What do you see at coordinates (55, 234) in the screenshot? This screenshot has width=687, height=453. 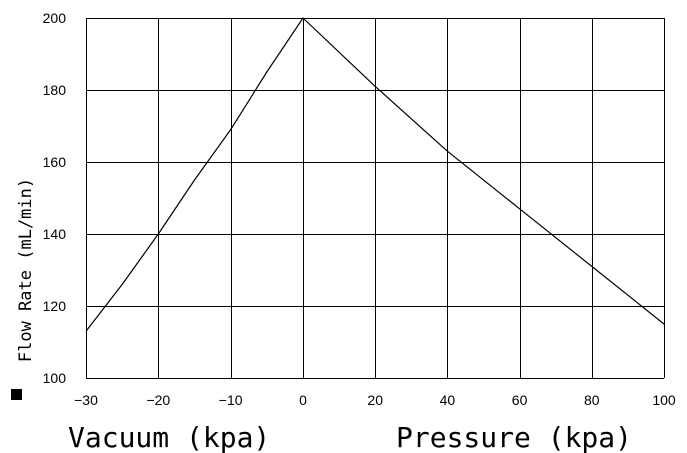 I see `y-tick-label: 140` at bounding box center [55, 234].